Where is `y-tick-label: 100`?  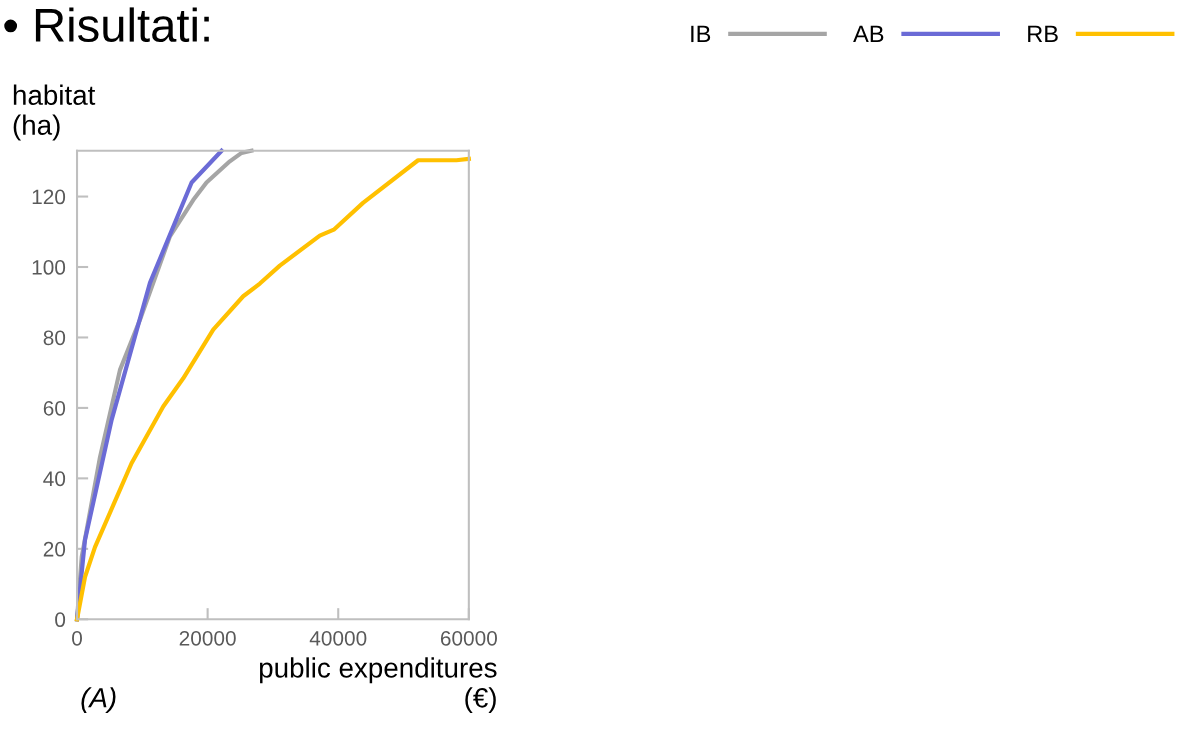
y-tick-label: 100 is located at coordinates (49, 267).